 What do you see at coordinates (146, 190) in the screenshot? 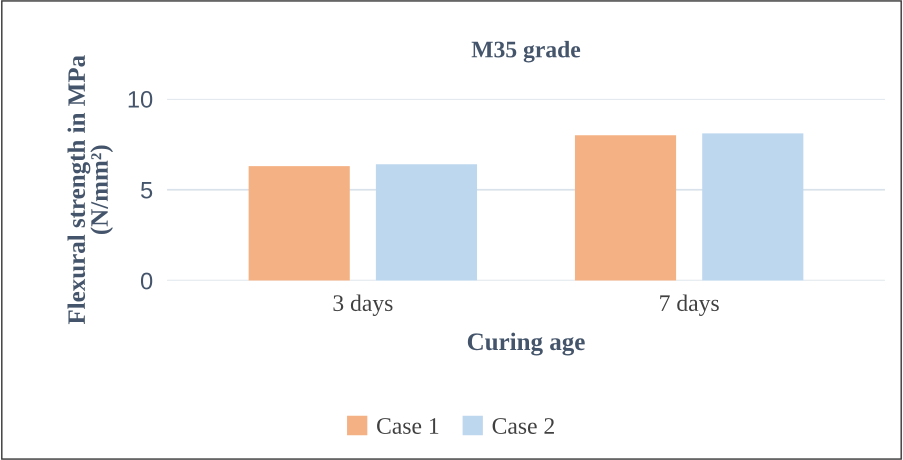
I see `y-tick-label: 5` at bounding box center [146, 190].